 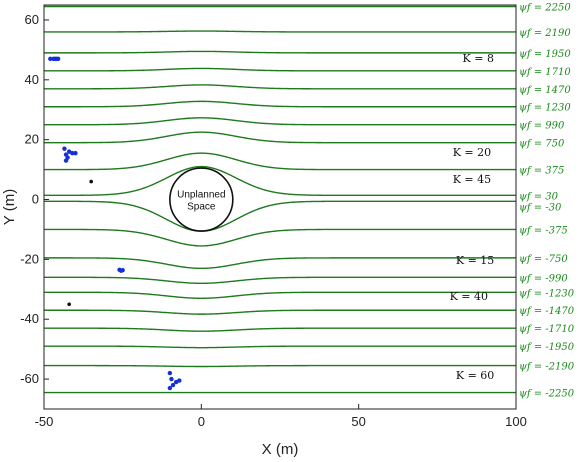 I want to click on x-axis-label: X (m), so click(x=280, y=449).